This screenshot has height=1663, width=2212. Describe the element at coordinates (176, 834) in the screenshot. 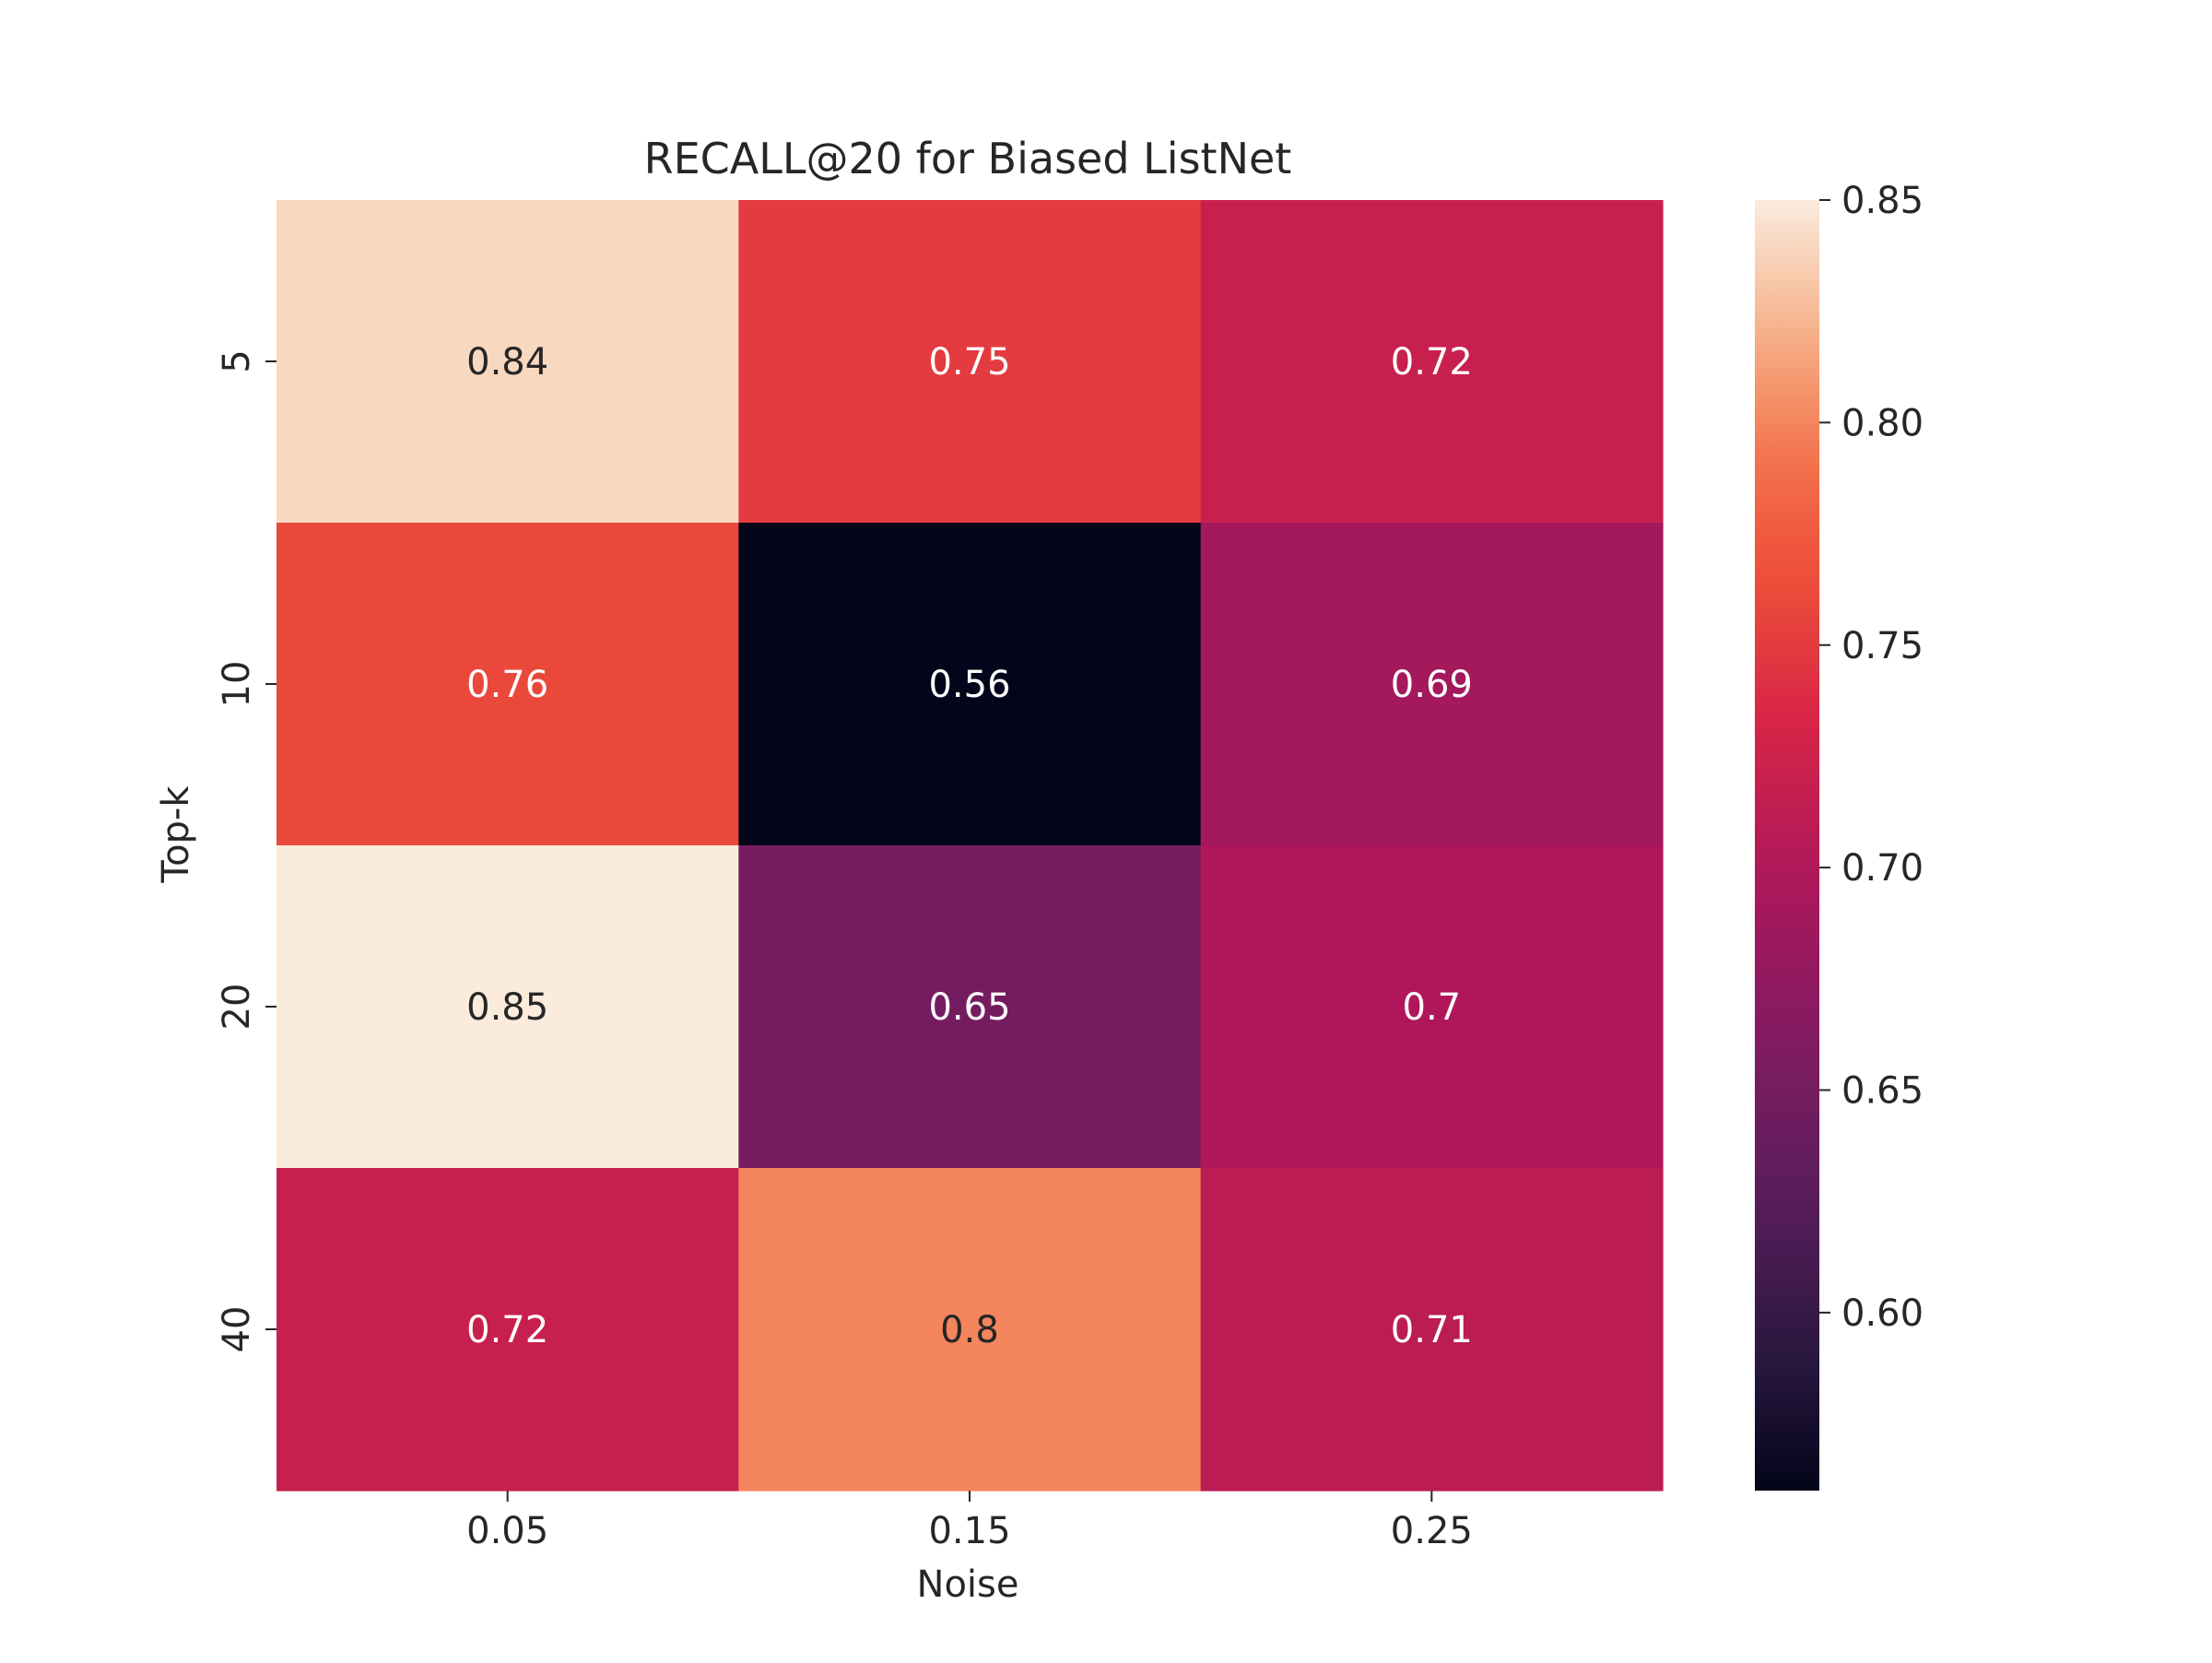

I see `y-axis-label: Top-k` at that location.